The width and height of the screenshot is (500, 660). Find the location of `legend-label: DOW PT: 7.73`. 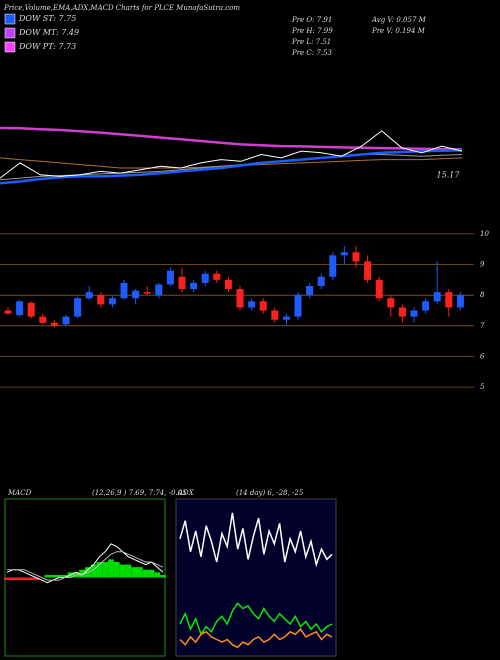

legend-label: DOW PT: 7.73 is located at coordinates (47, 46).